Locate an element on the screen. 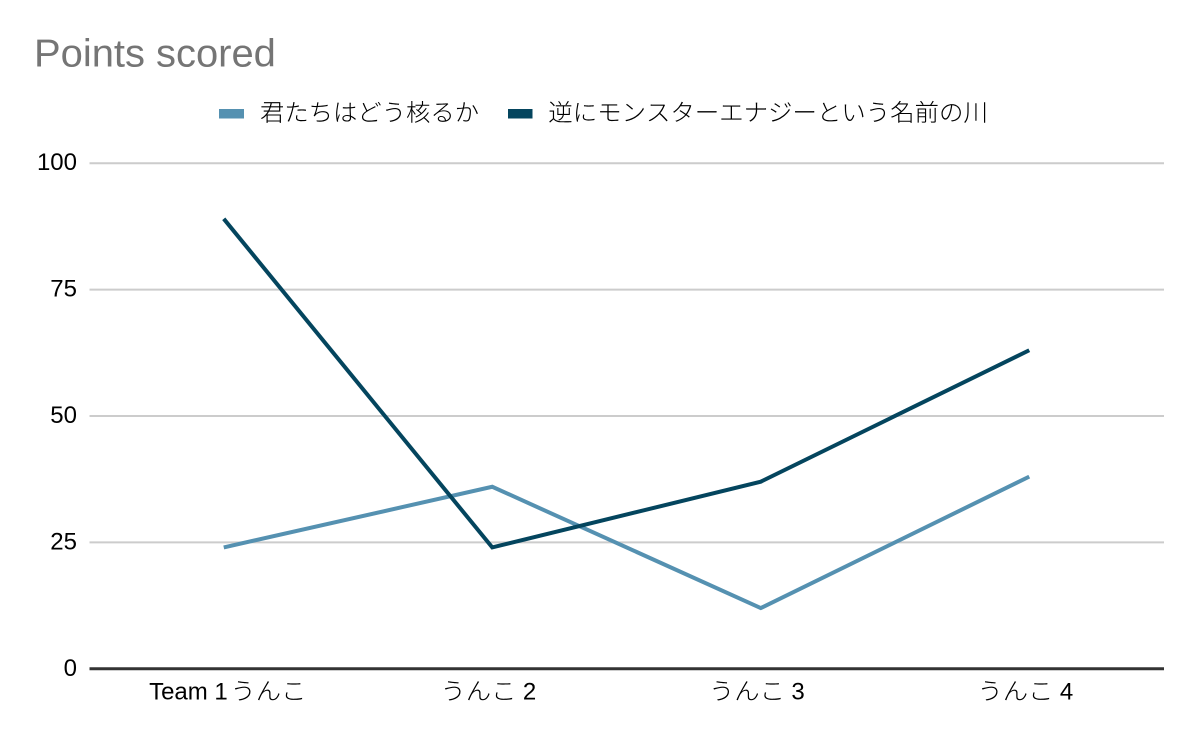  svg-text: 100 is located at coordinates (57, 162).